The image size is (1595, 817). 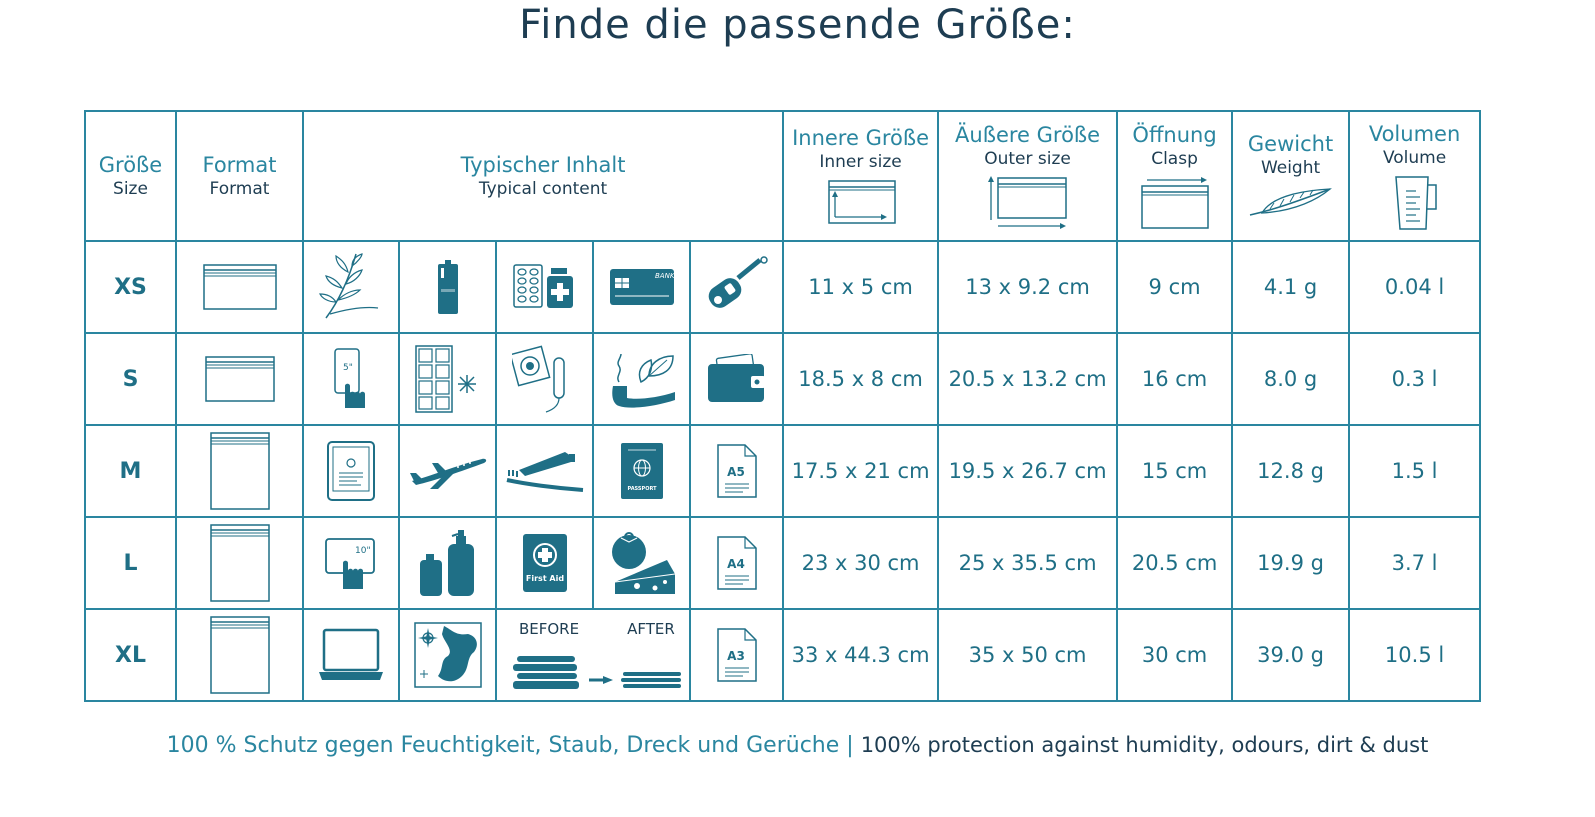 What do you see at coordinates (1415, 563) in the screenshot?
I see `volume-value: 3.7 l` at bounding box center [1415, 563].